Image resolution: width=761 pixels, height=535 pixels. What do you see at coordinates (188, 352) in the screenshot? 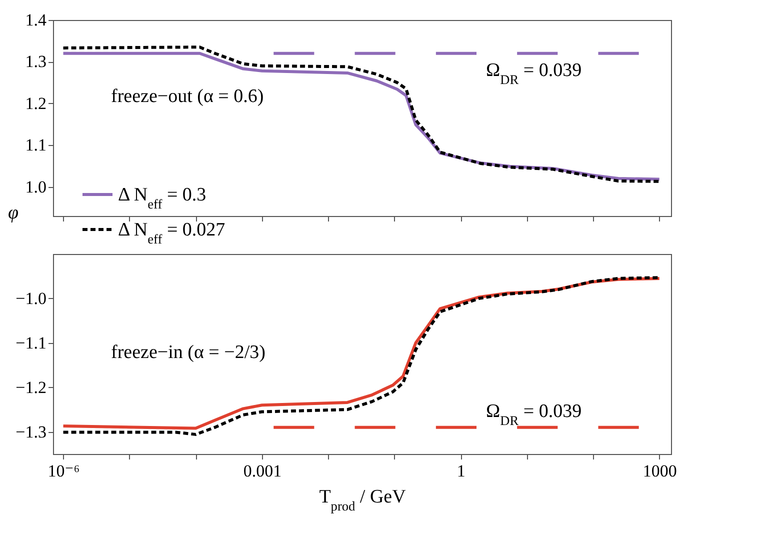
I see `annotation: freeze−in (α = −2/3)` at bounding box center [188, 352].